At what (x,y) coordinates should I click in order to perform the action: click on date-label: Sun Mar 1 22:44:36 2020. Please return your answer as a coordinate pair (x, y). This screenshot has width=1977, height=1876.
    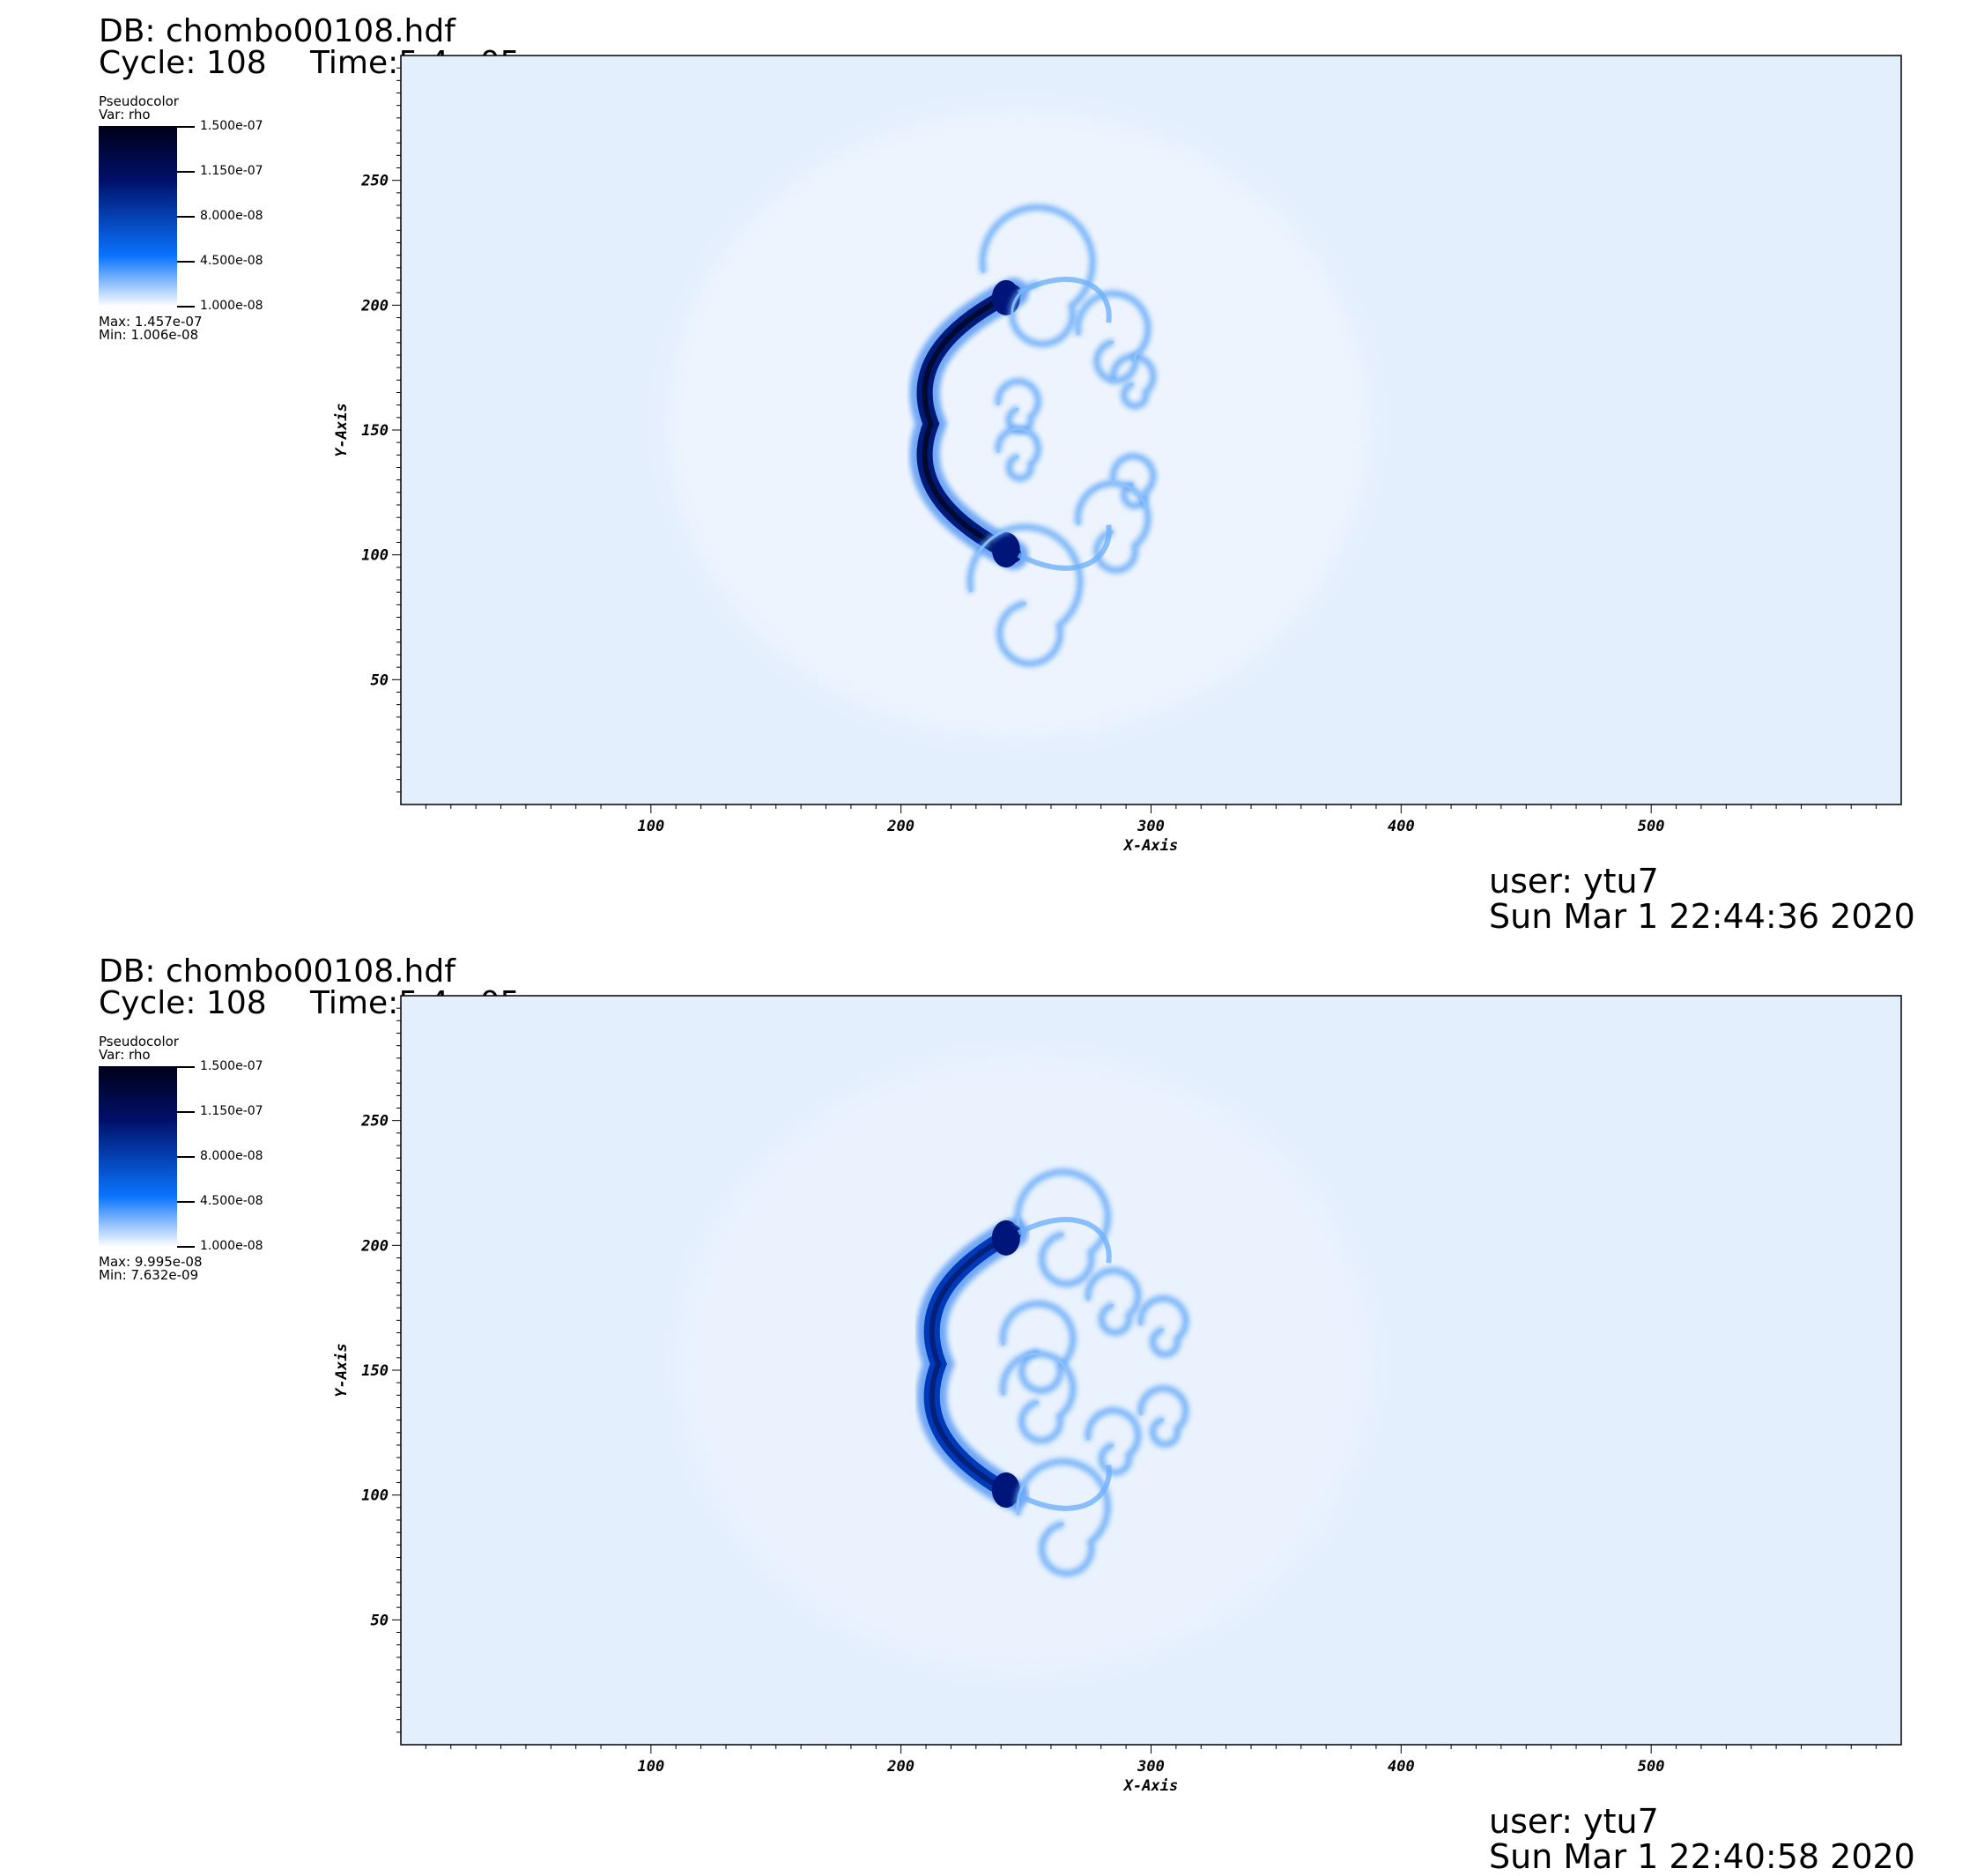
    Looking at the image, I should click on (1702, 917).